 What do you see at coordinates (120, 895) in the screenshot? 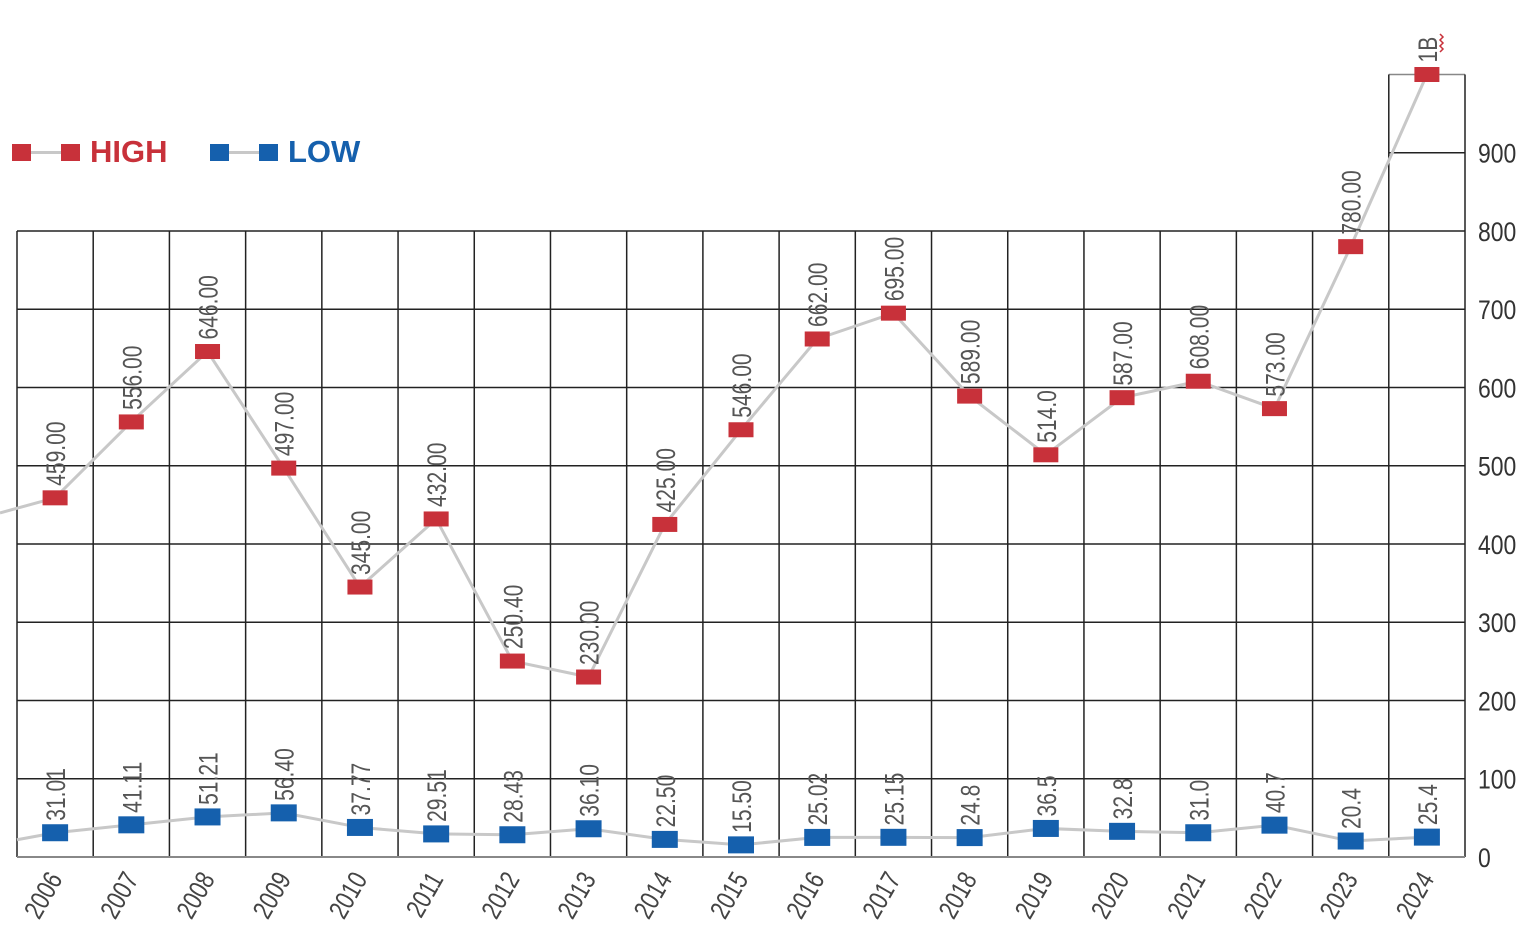
I see `x-tick-label: 2007` at bounding box center [120, 895].